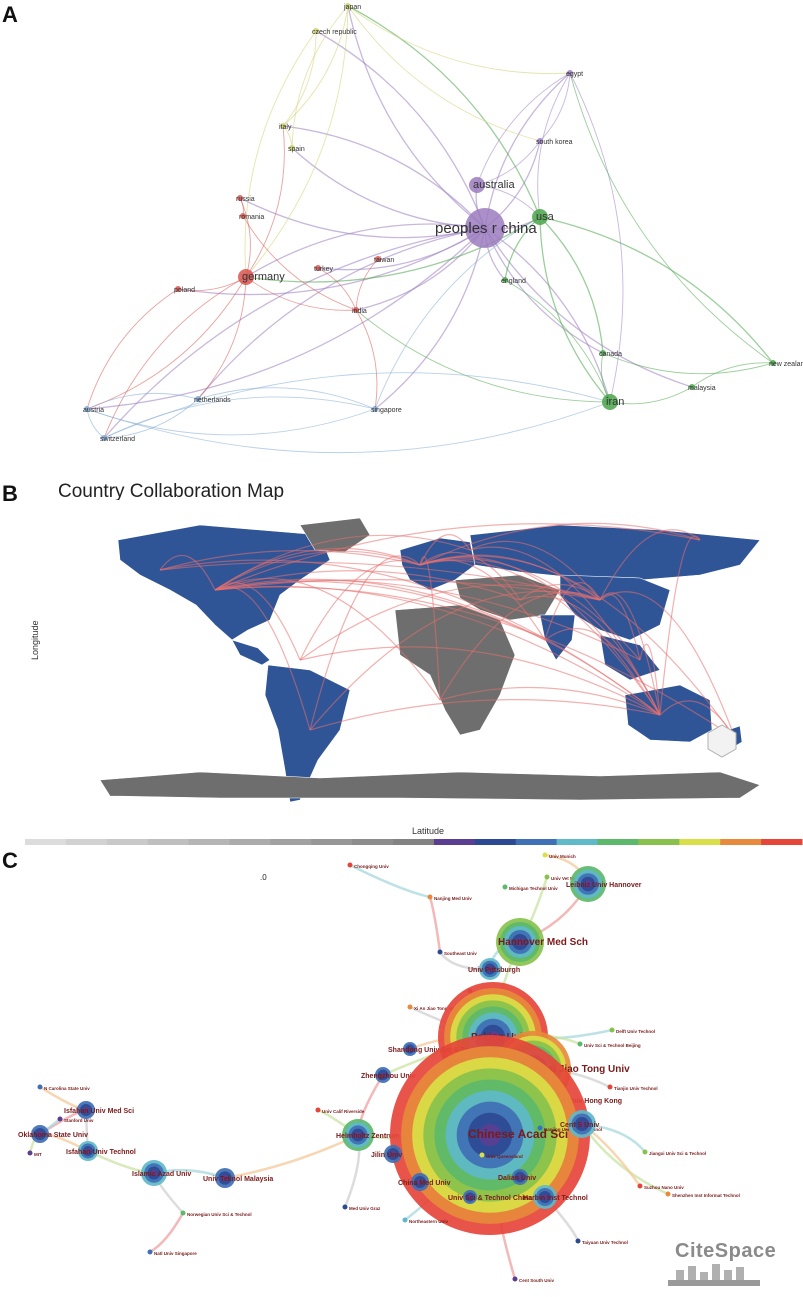  I want to click on institution-node-dalian, so click(520, 1177).